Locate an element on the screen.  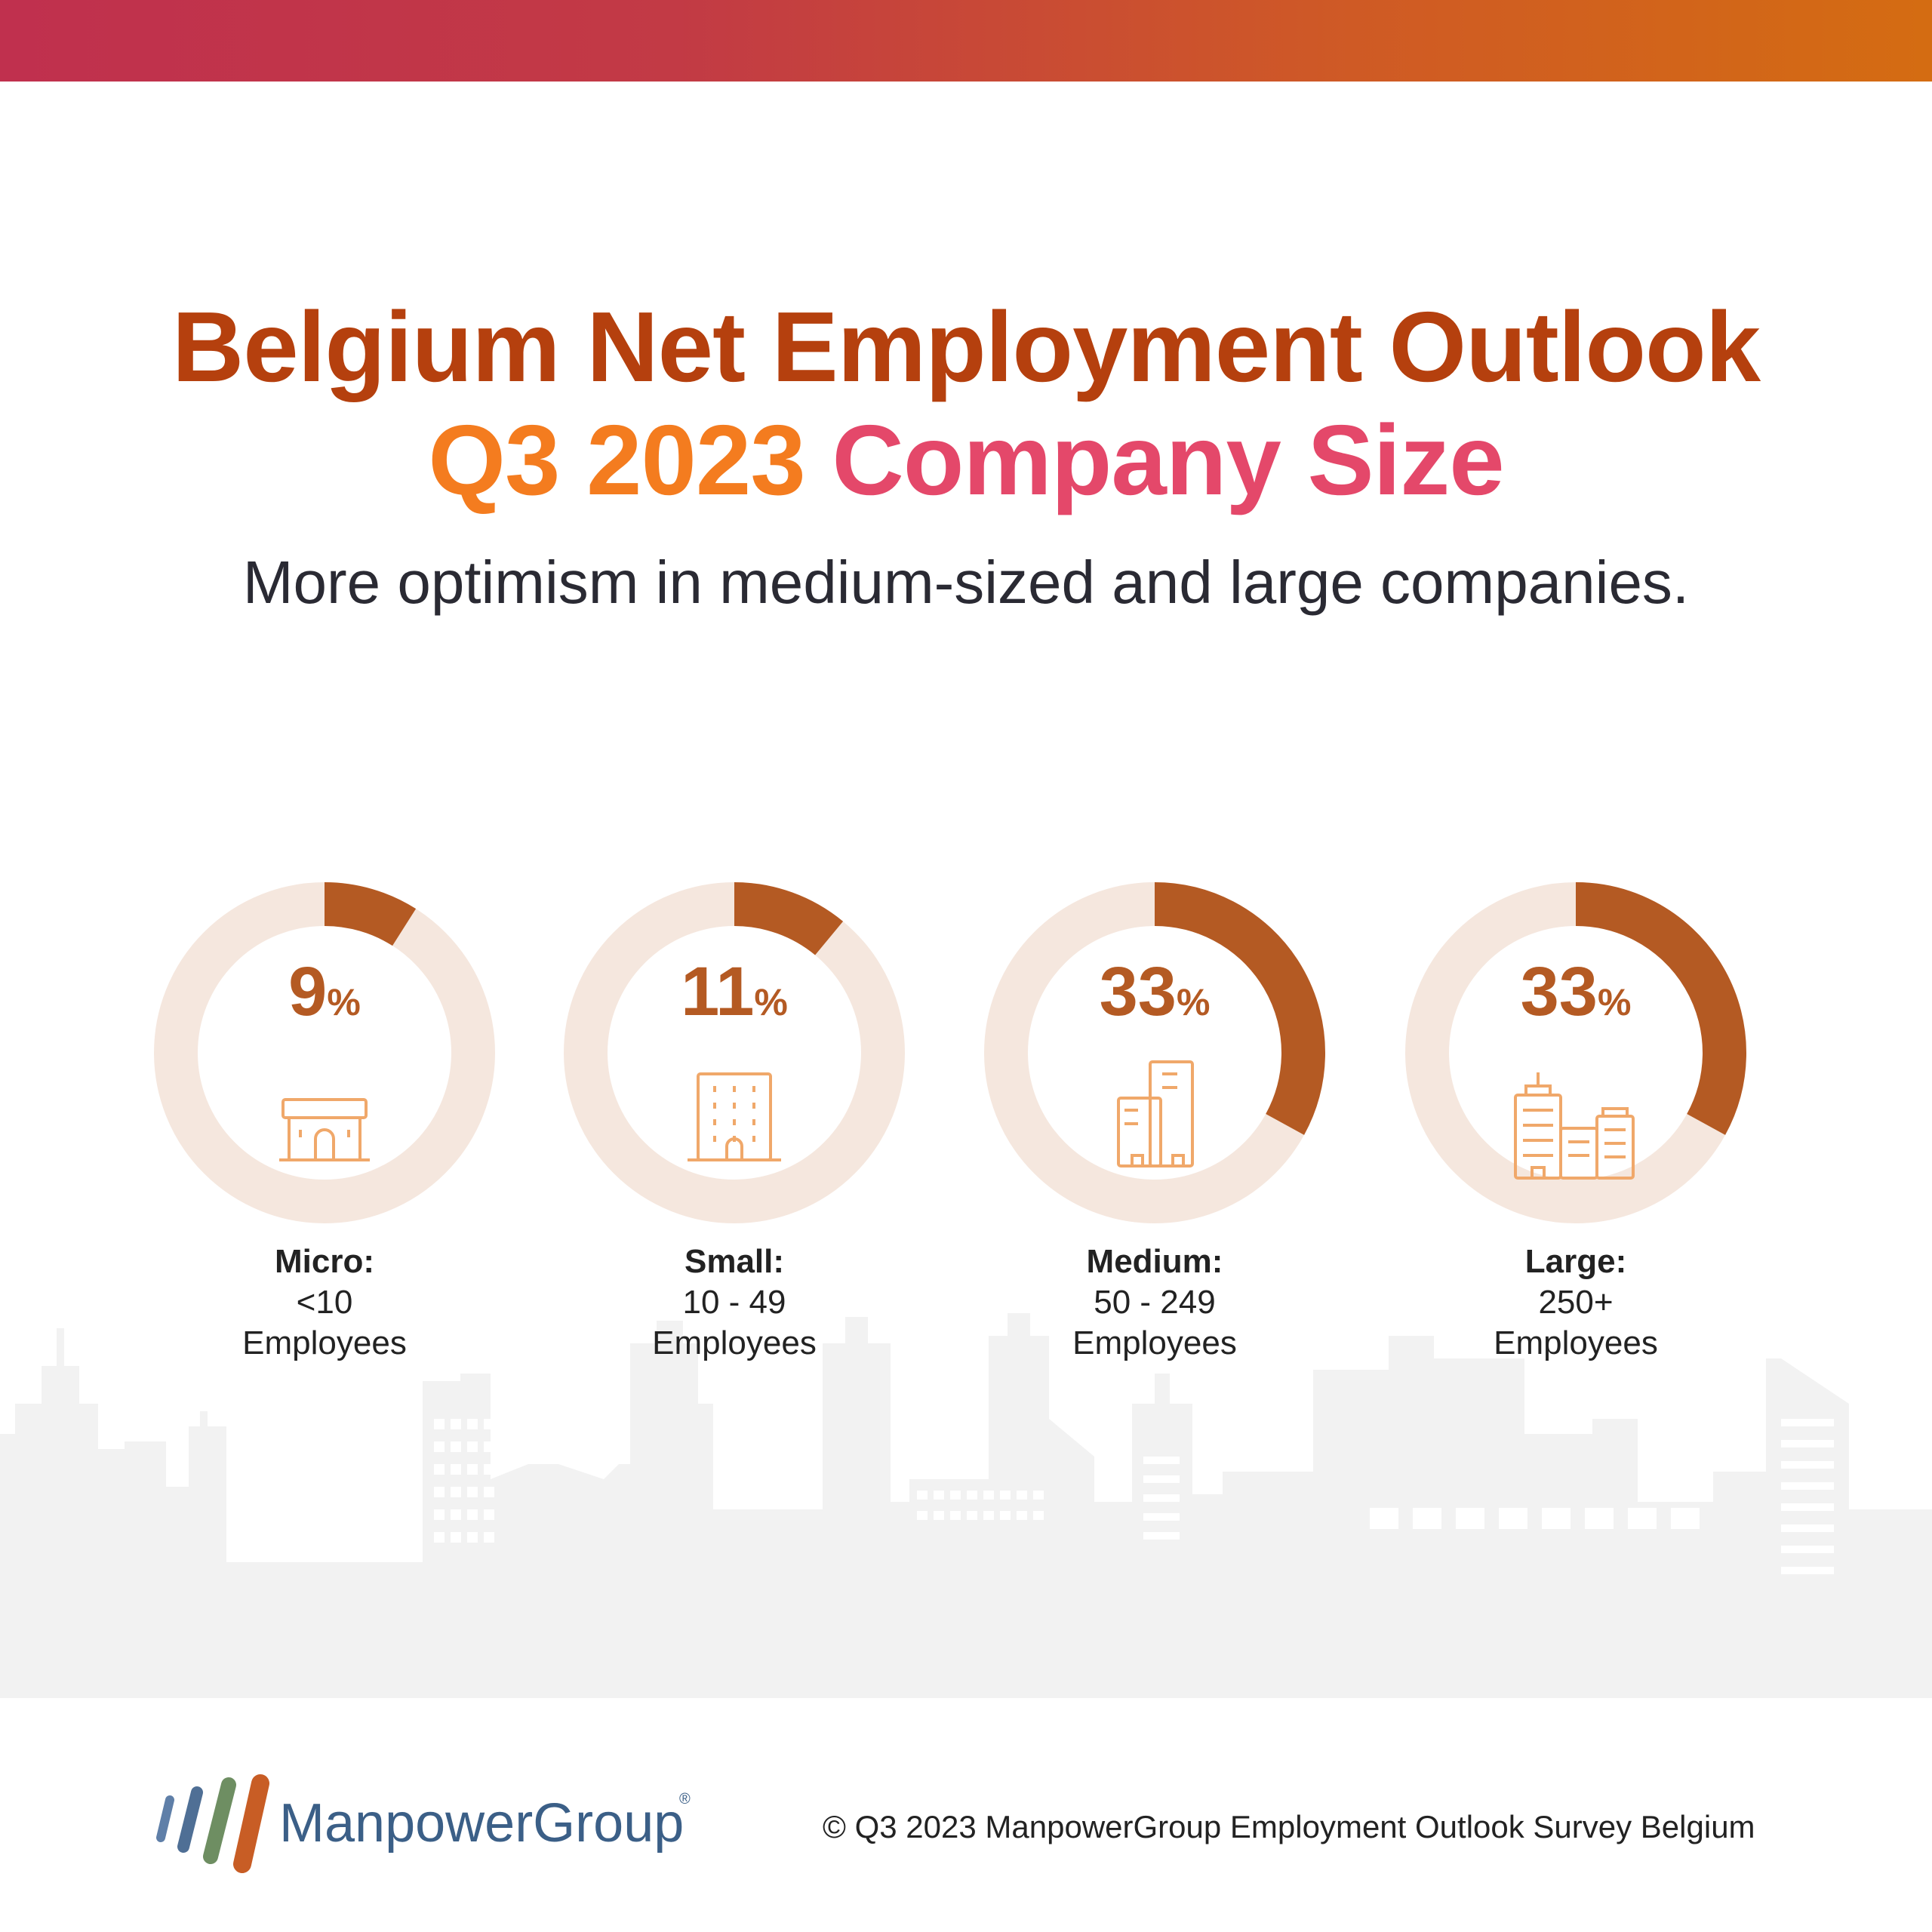
topic-label: Company Size is located at coordinates (1168, 460).